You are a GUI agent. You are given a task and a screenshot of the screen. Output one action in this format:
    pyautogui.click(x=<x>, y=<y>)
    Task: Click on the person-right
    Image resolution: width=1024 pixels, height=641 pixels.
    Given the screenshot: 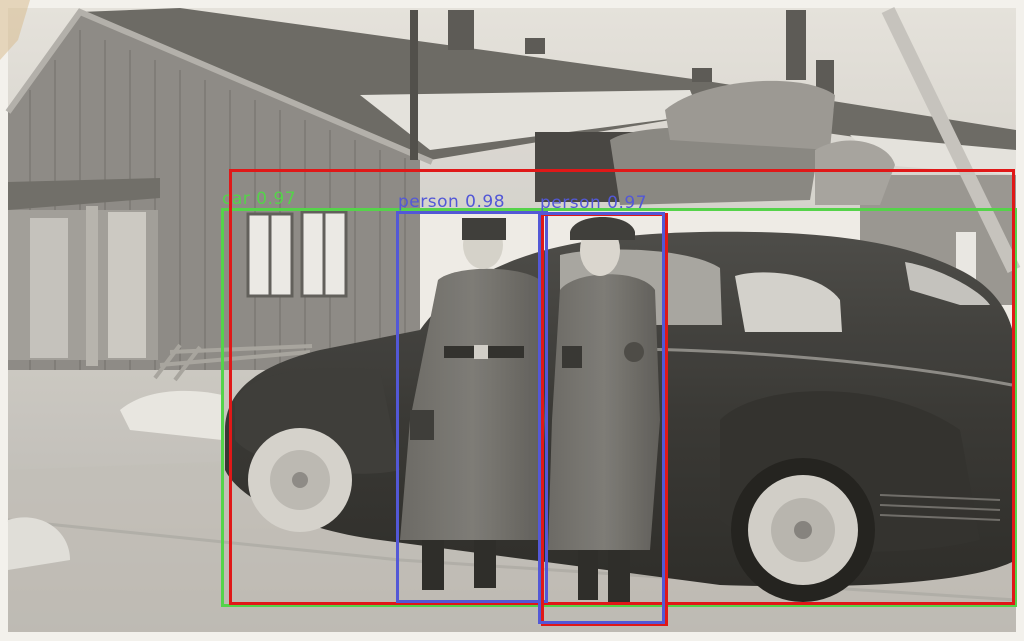 What is the action you would take?
    pyautogui.click(x=604, y=411)
    